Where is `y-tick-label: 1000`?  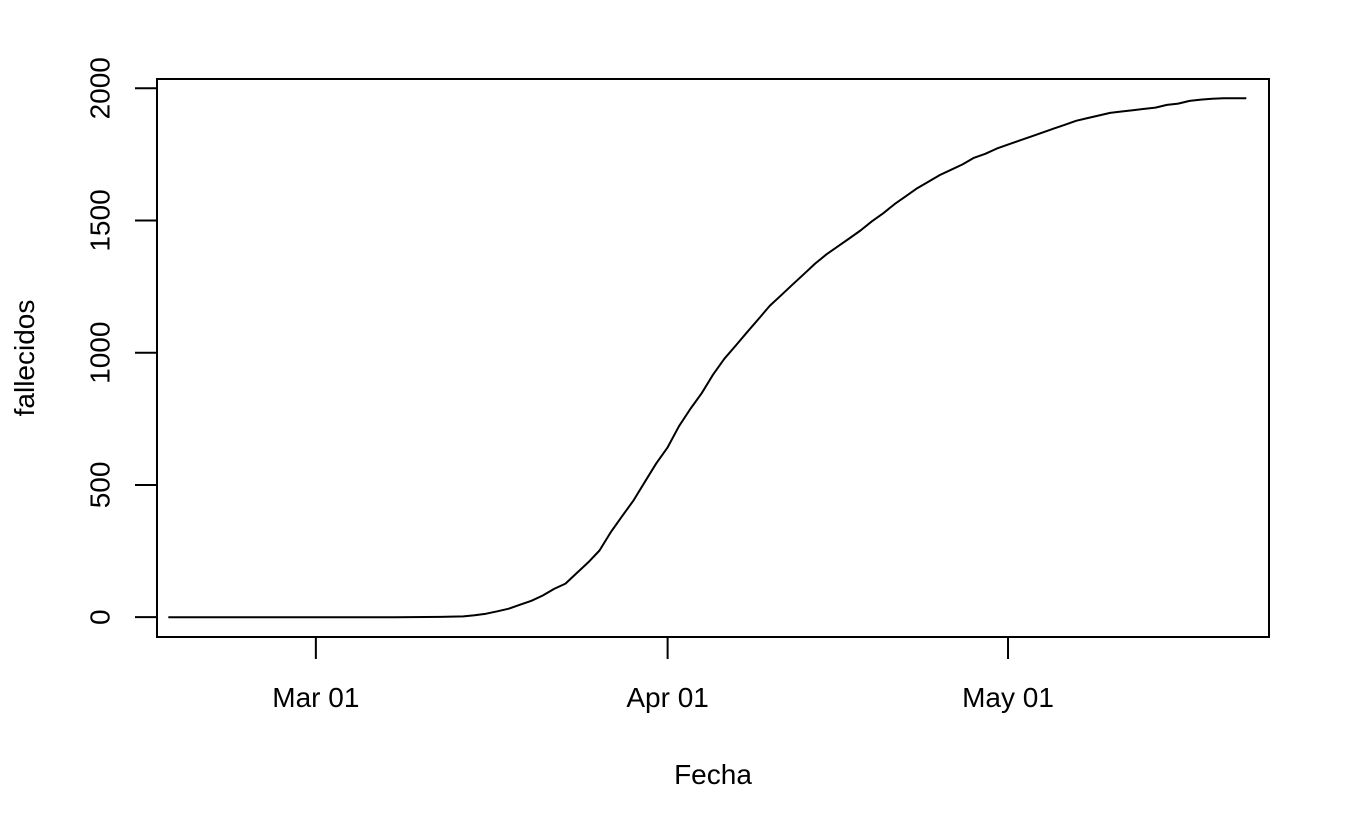
y-tick-label: 1000 is located at coordinates (100, 353).